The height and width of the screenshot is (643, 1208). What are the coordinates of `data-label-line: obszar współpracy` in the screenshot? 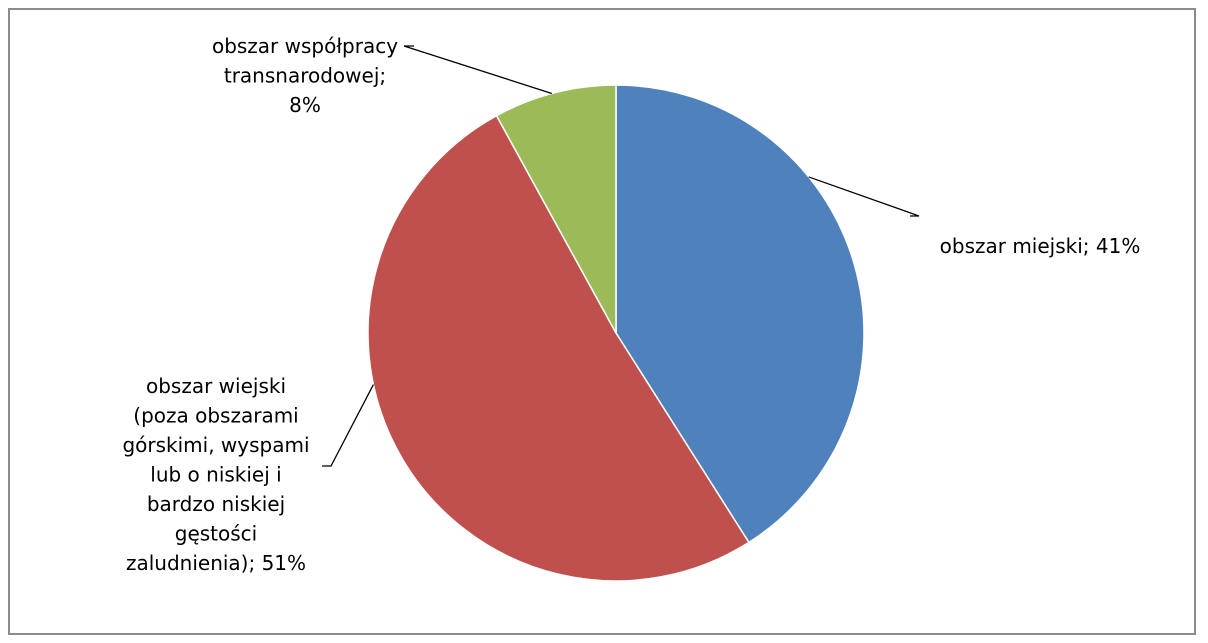 It's located at (305, 46).